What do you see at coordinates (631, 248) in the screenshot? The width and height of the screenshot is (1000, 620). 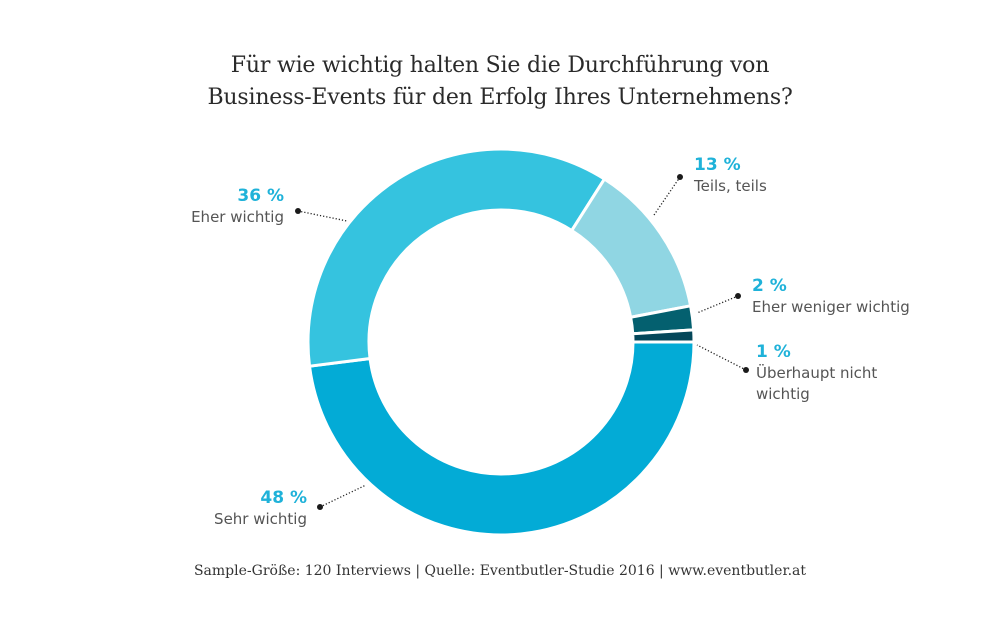 I see `donut-slice-teils-teils` at bounding box center [631, 248].